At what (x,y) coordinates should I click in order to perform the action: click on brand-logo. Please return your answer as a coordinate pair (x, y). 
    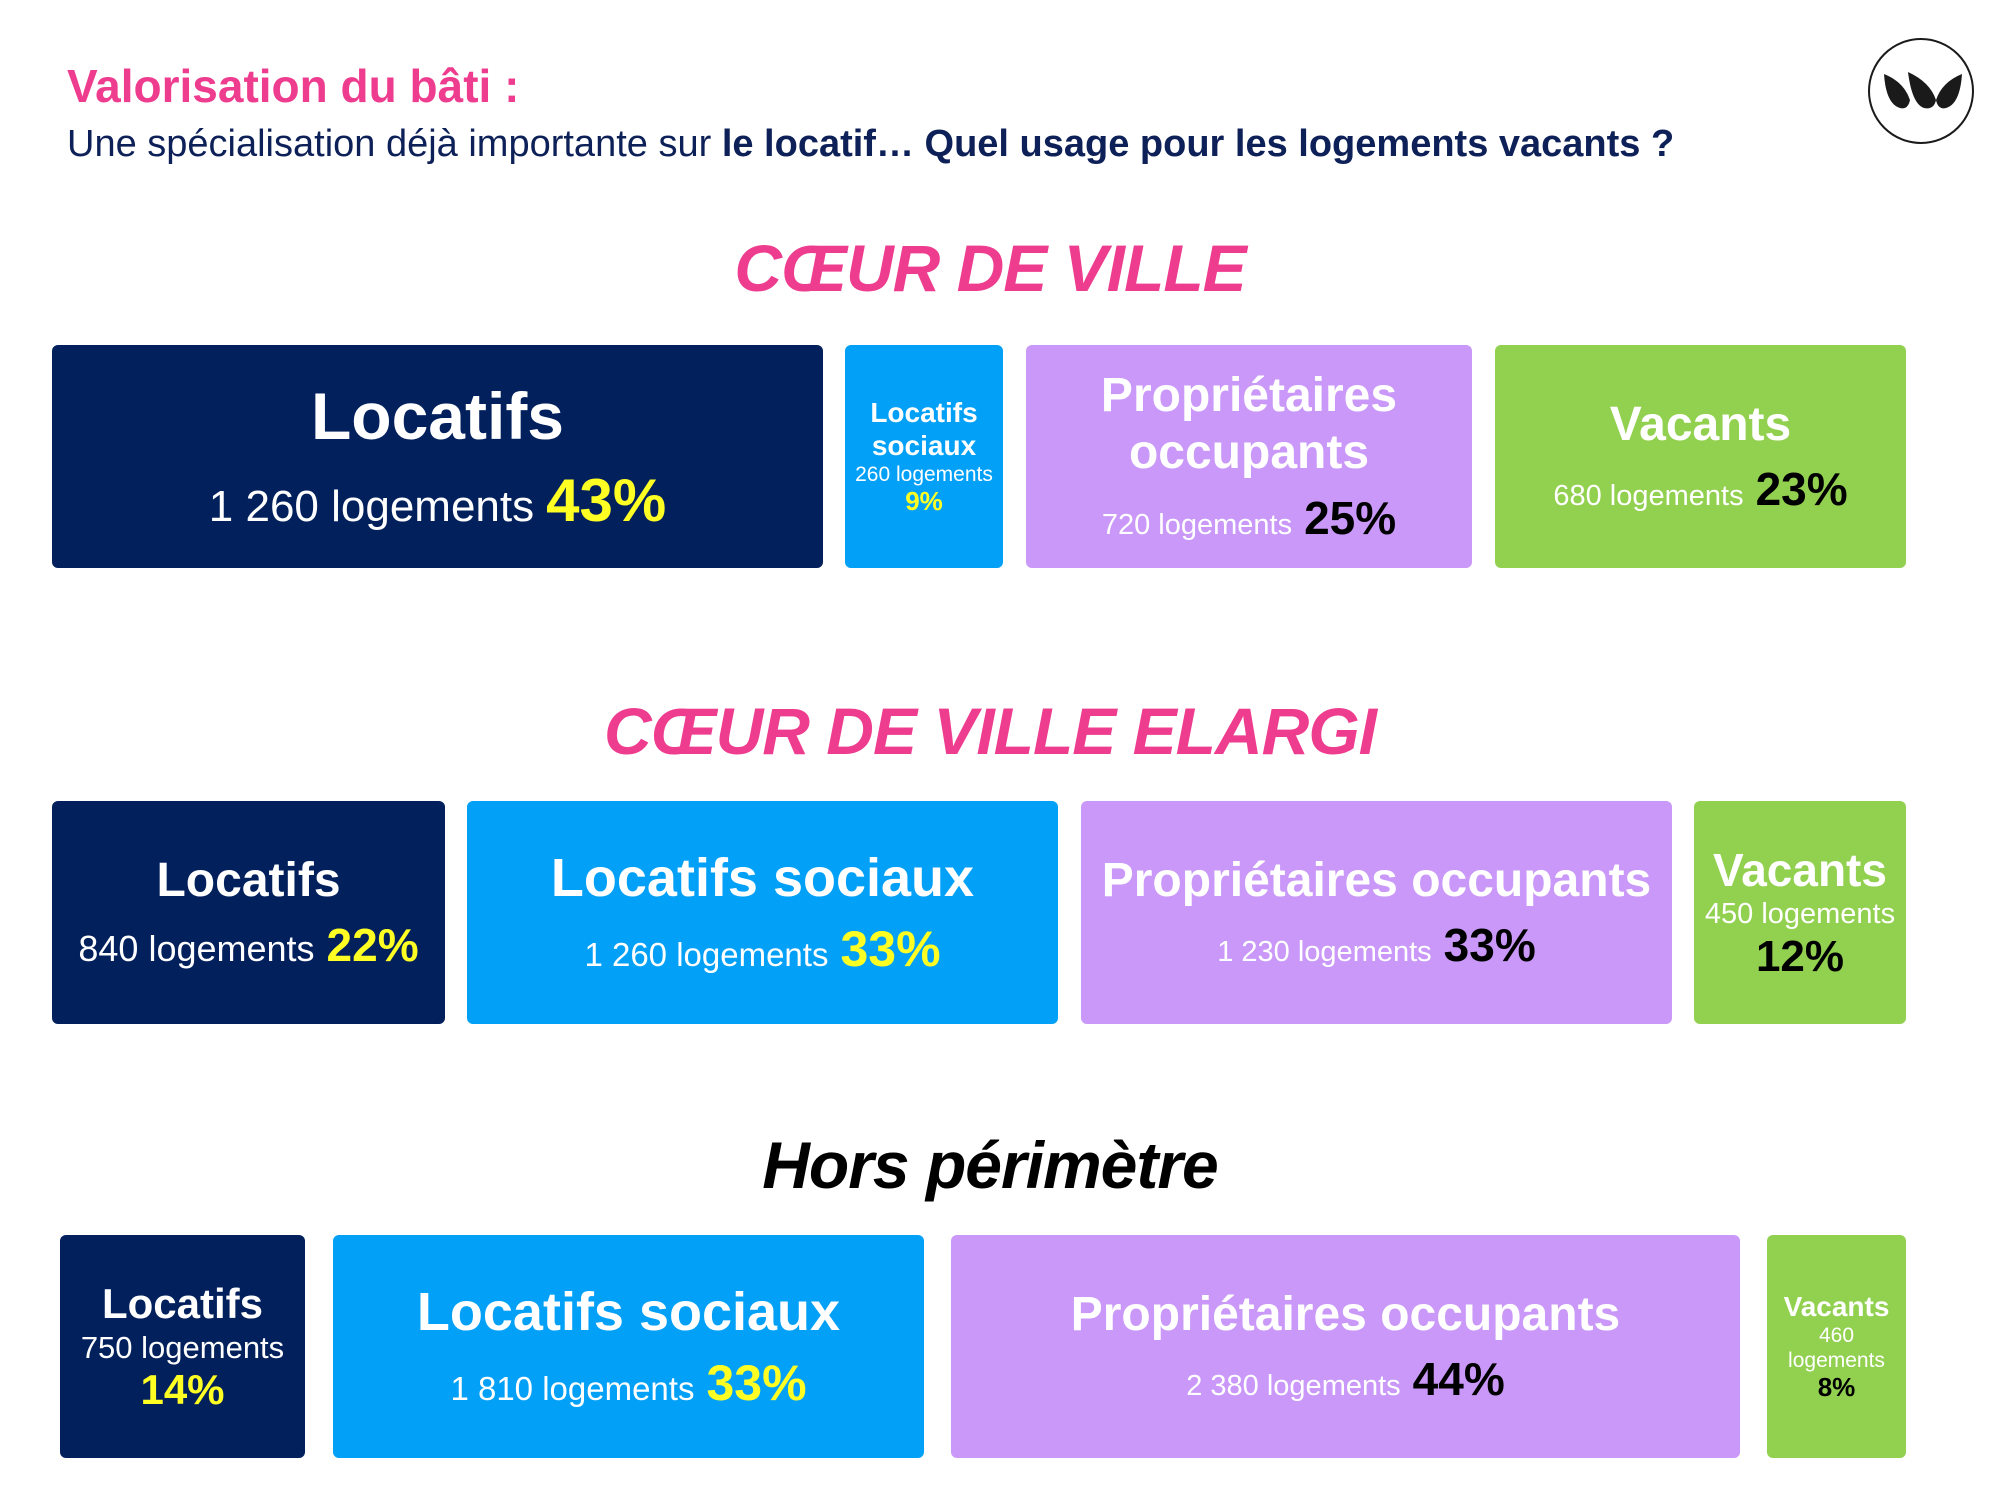
    Looking at the image, I should click on (1921, 91).